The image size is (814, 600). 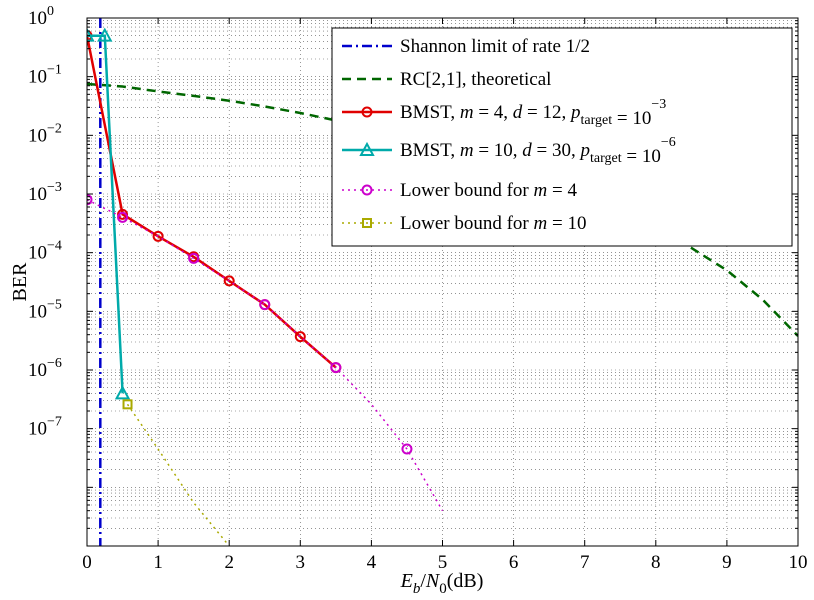 I want to click on y-tick-label: 10⁻⁵, so click(x=45, y=309).